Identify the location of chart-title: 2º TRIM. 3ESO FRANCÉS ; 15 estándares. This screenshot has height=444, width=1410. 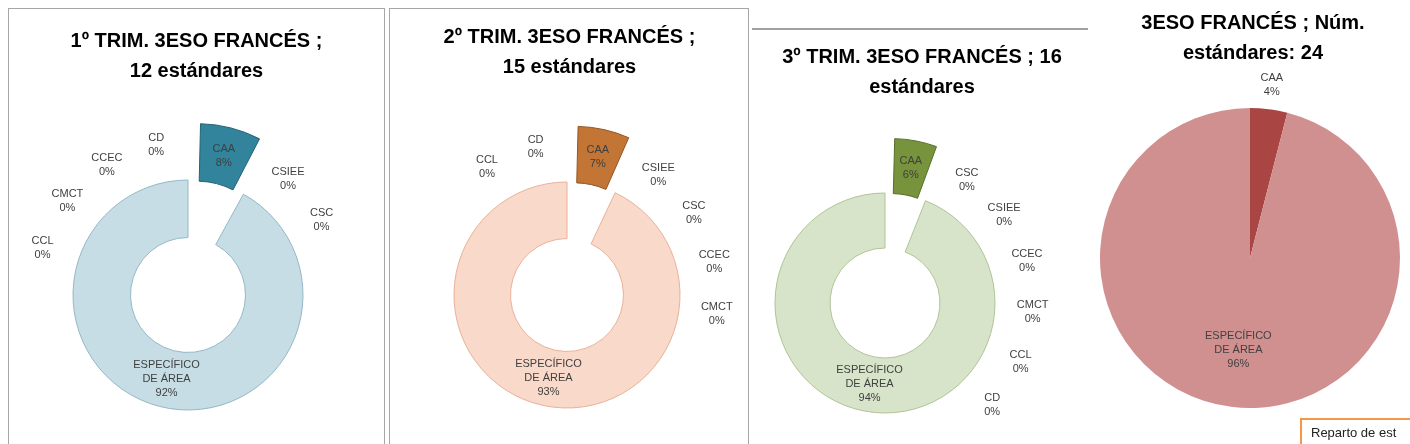
(569, 51).